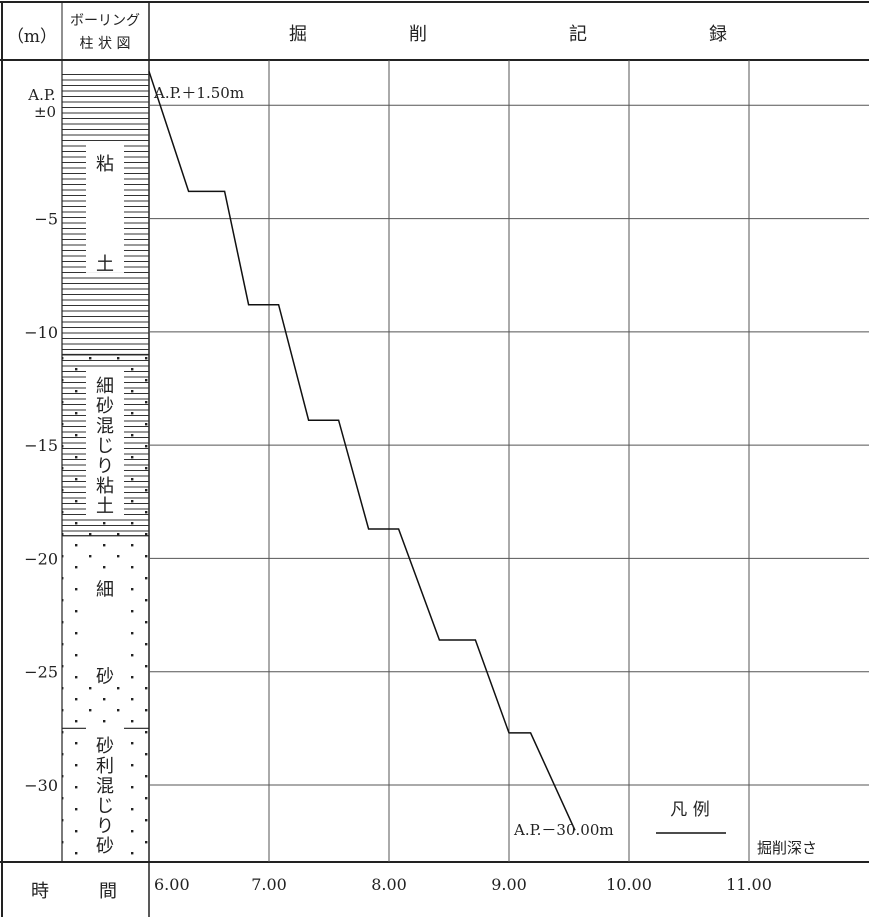  What do you see at coordinates (198, 93) in the screenshot?
I see `start-annotation: A.P.＋1.50m` at bounding box center [198, 93].